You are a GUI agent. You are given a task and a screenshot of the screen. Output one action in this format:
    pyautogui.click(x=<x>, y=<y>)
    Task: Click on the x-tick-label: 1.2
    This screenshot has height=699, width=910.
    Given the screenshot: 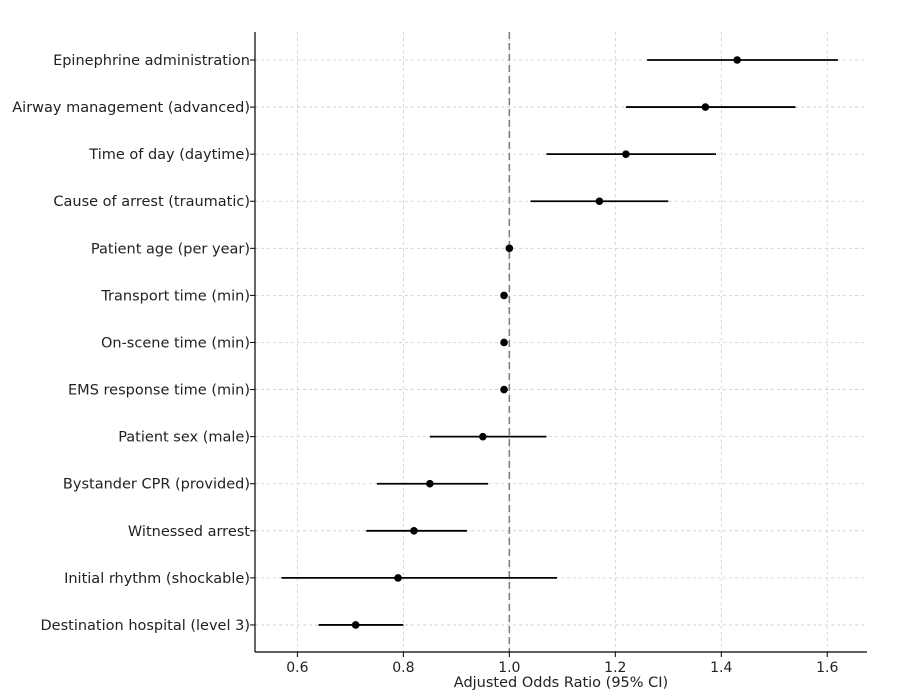 What is the action you would take?
    pyautogui.click(x=615, y=668)
    